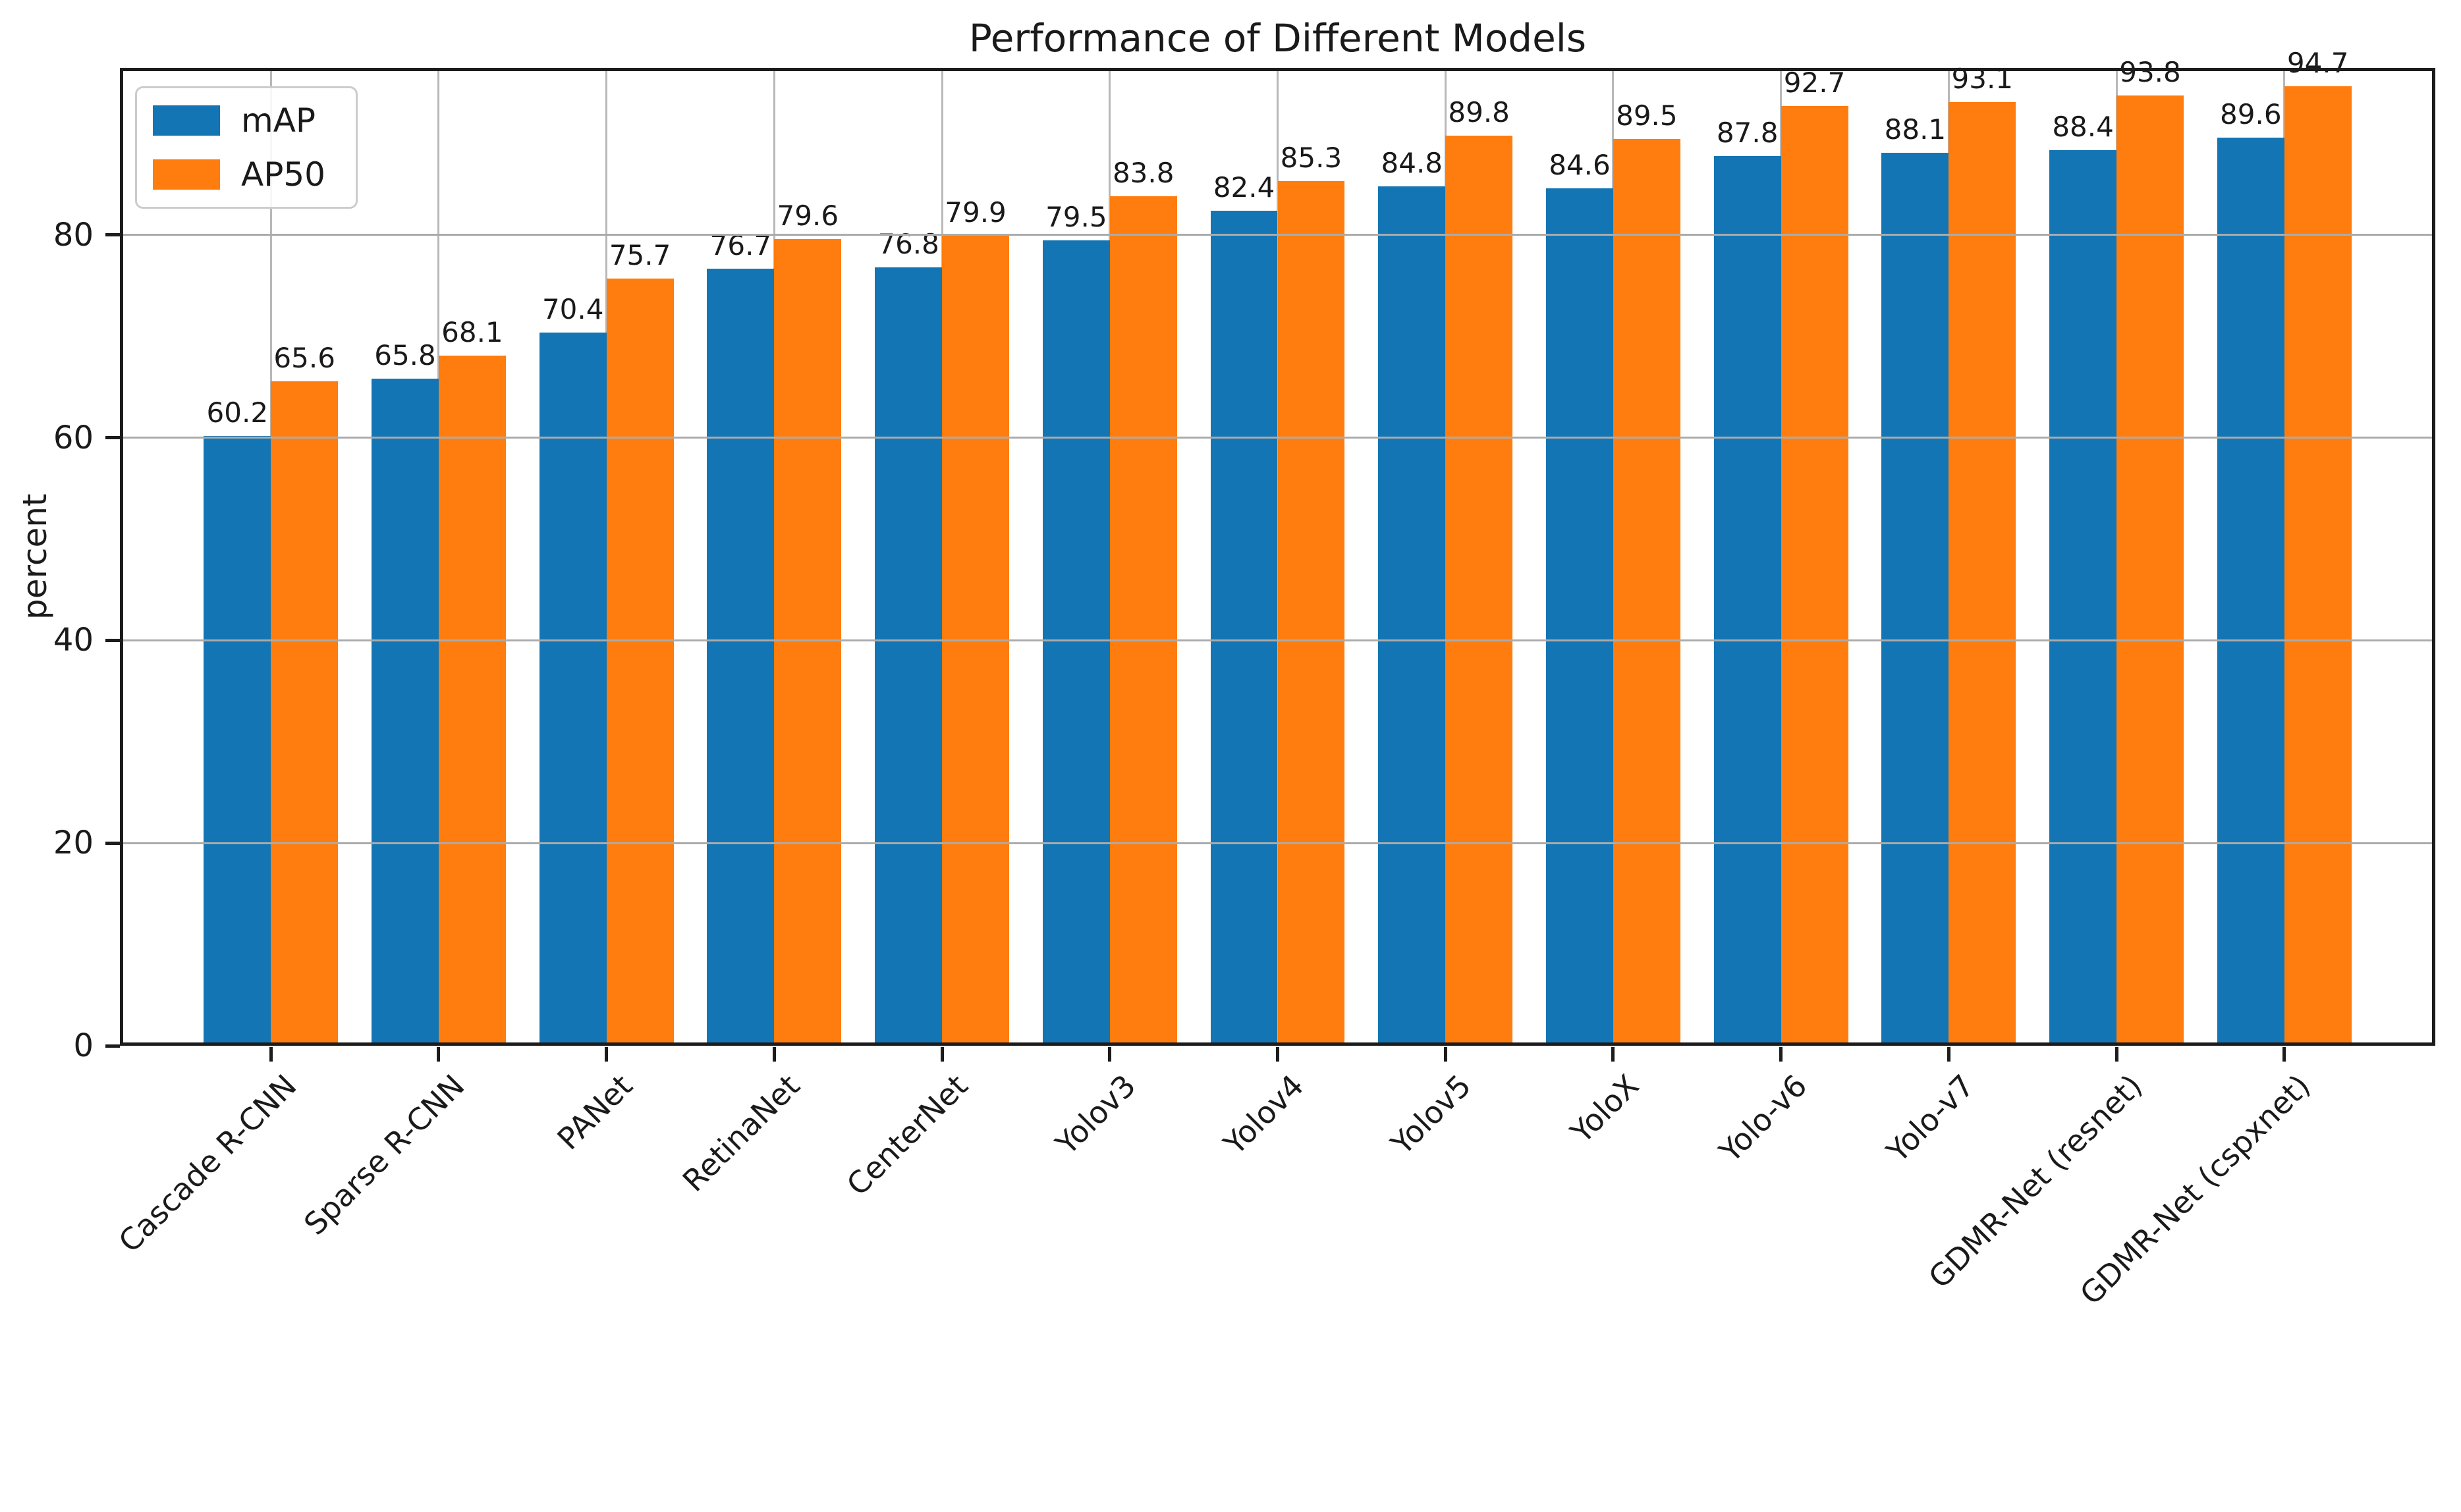 Image resolution: width=2461 pixels, height=1512 pixels. What do you see at coordinates (73, 437) in the screenshot?
I see `y-tick-label: 60` at bounding box center [73, 437].